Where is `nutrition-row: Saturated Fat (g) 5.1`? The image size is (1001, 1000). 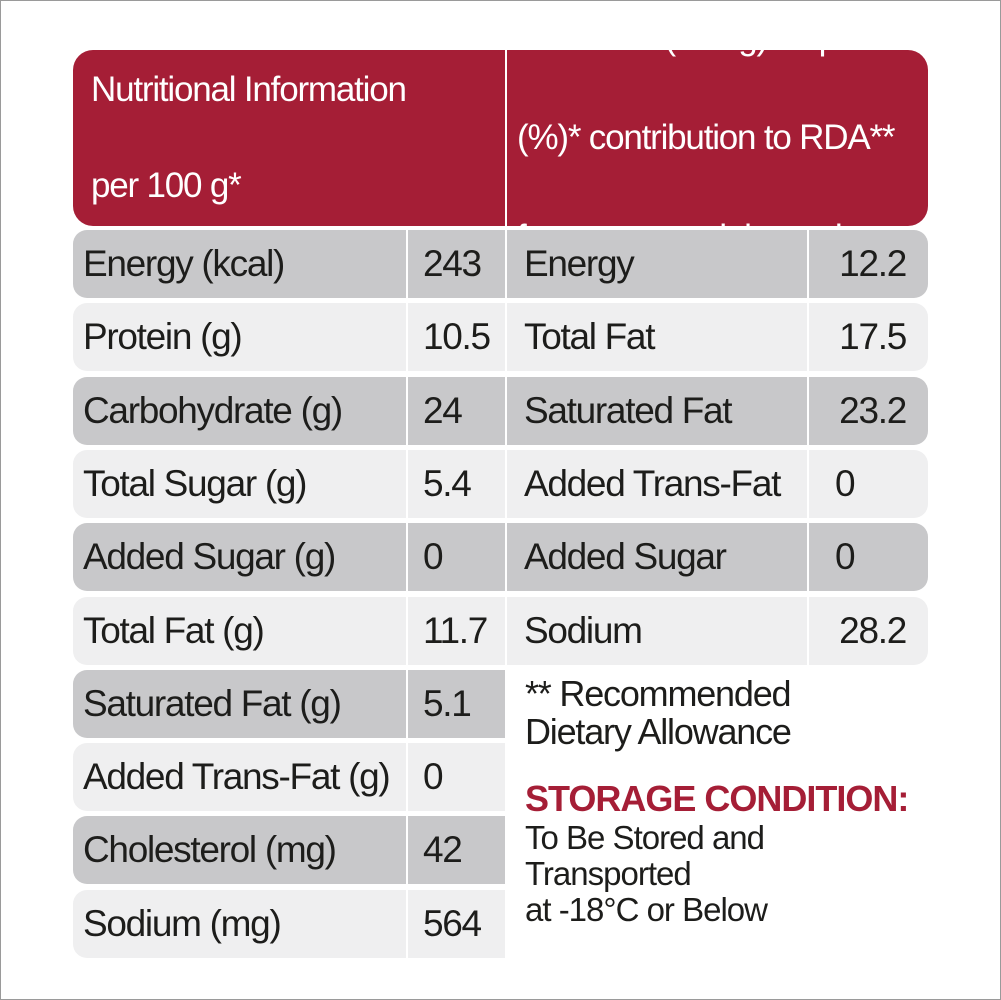 nutrition-row: Saturated Fat (g) 5.1 is located at coordinates (289, 704).